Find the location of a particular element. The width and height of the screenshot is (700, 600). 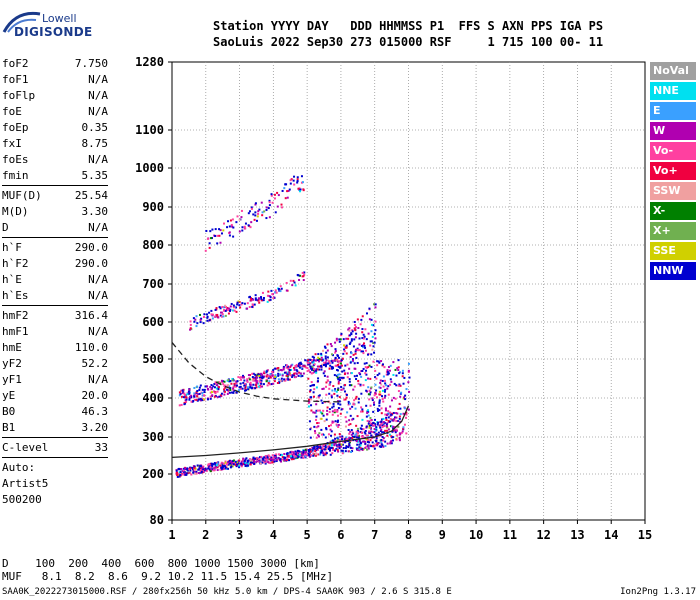

legend-item: Vo+ is located at coordinates (673, 171).